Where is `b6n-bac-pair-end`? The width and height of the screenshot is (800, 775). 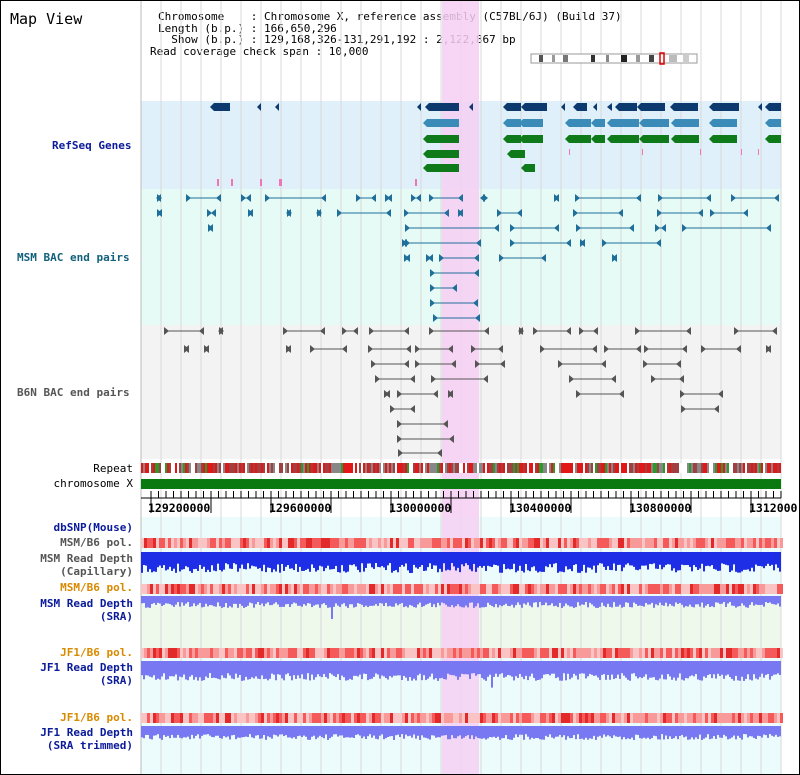 b6n-bac-pair-end is located at coordinates (703, 349).